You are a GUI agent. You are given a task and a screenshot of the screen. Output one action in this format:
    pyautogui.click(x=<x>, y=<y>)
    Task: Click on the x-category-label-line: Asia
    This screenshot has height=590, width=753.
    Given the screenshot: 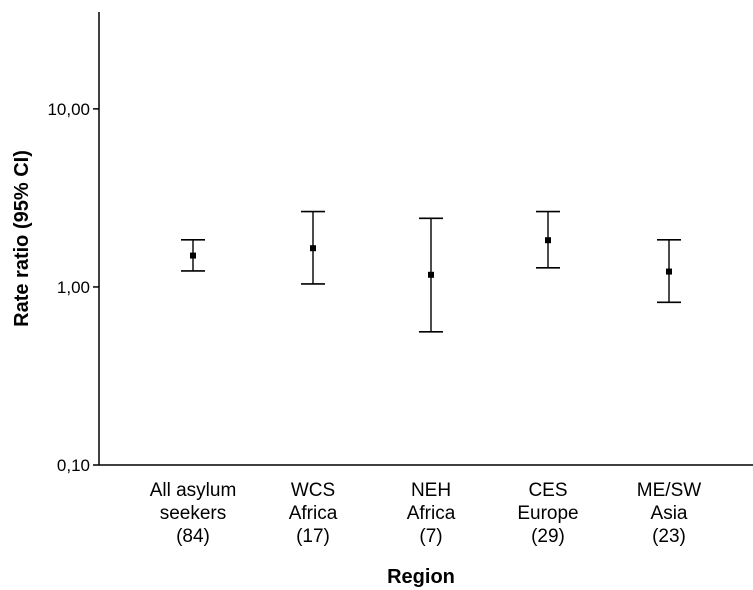 What is the action you would take?
    pyautogui.click(x=669, y=513)
    